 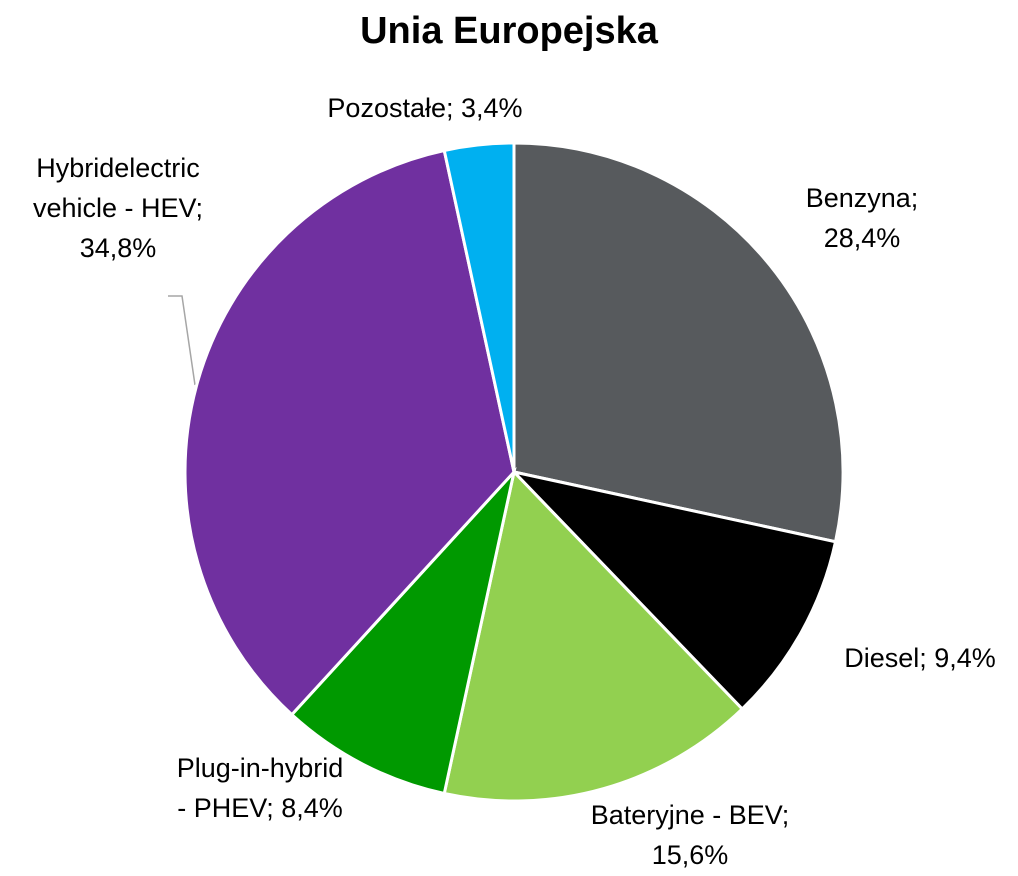 What do you see at coordinates (118, 248) in the screenshot?
I see `label-value: 34,8%` at bounding box center [118, 248].